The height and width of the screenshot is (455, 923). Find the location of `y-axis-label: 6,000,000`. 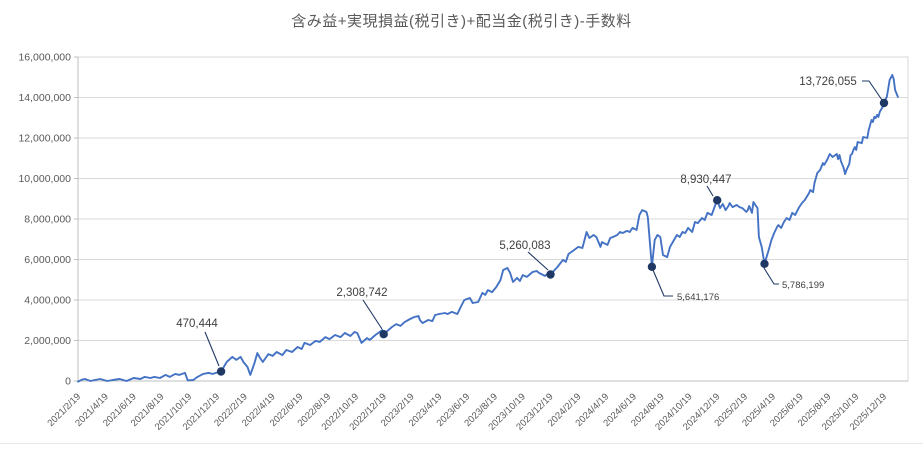

y-axis-label: 6,000,000 is located at coordinates (47, 260).